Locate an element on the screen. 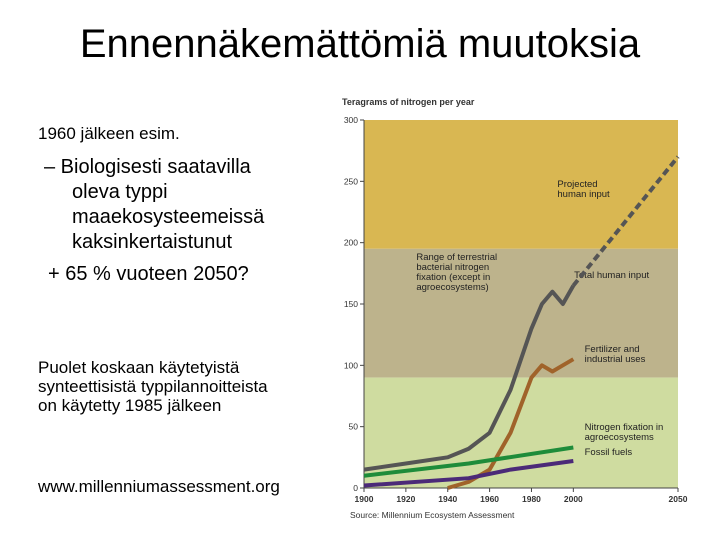 This screenshot has height=540, width=720. bullet-line: maaekosysteemeissä is located at coordinates (168, 217).